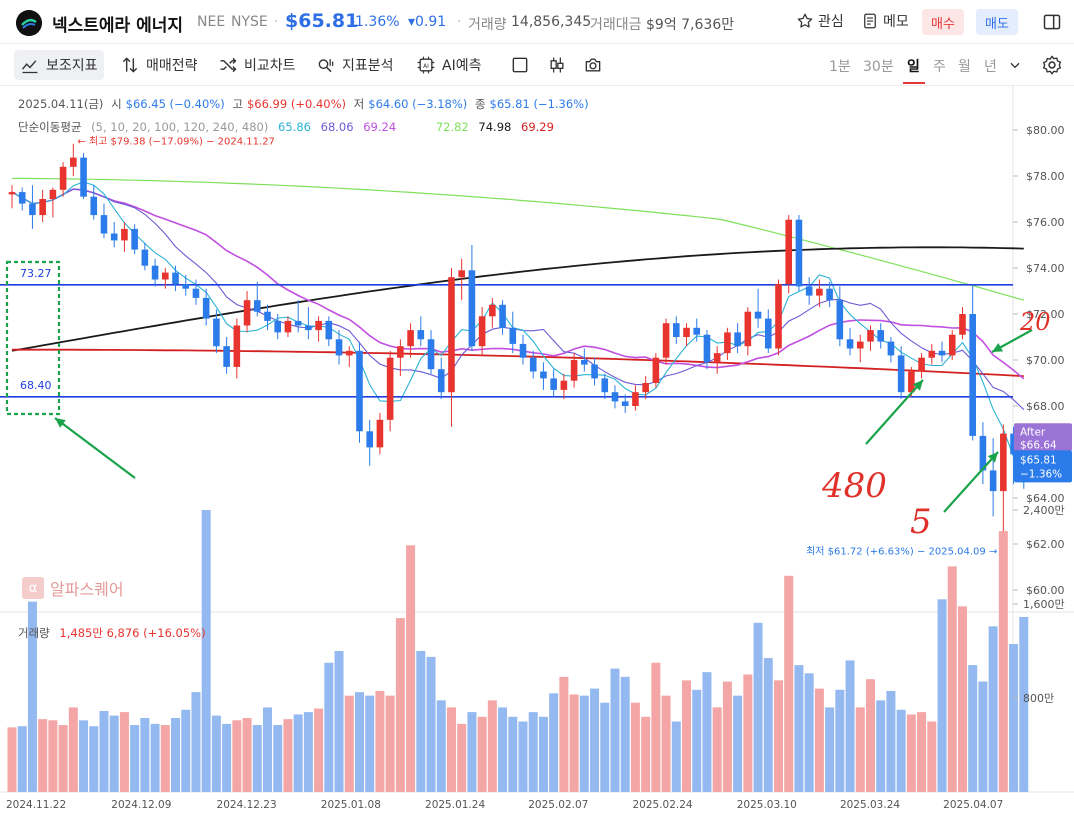  I want to click on y-axis-tick-label: $68.00, so click(1045, 406).